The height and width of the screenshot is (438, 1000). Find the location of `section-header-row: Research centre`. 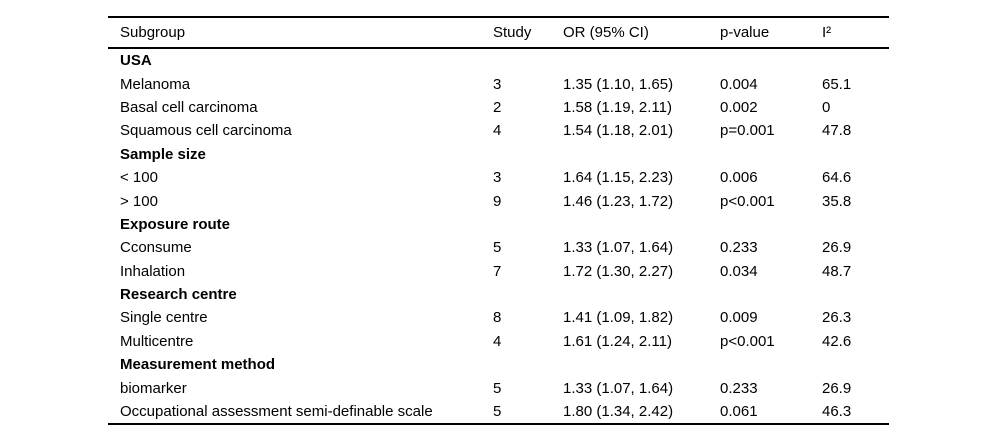

section-header-row: Research centre is located at coordinates (498, 294).